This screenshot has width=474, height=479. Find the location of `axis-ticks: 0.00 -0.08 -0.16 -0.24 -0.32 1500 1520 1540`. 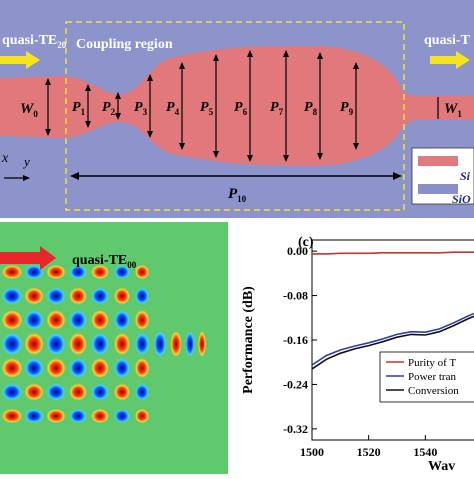

axis-ticks: 0.00 -0.08 -0.16 -0.24 -0.32 1500 1520 1540 is located at coordinates (360, 351).